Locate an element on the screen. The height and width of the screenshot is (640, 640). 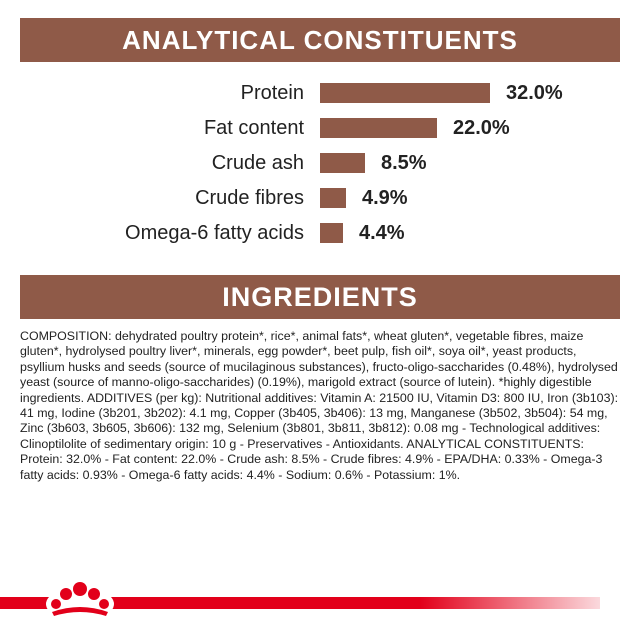
constituent-value: 8.5% is located at coordinates (404, 163).